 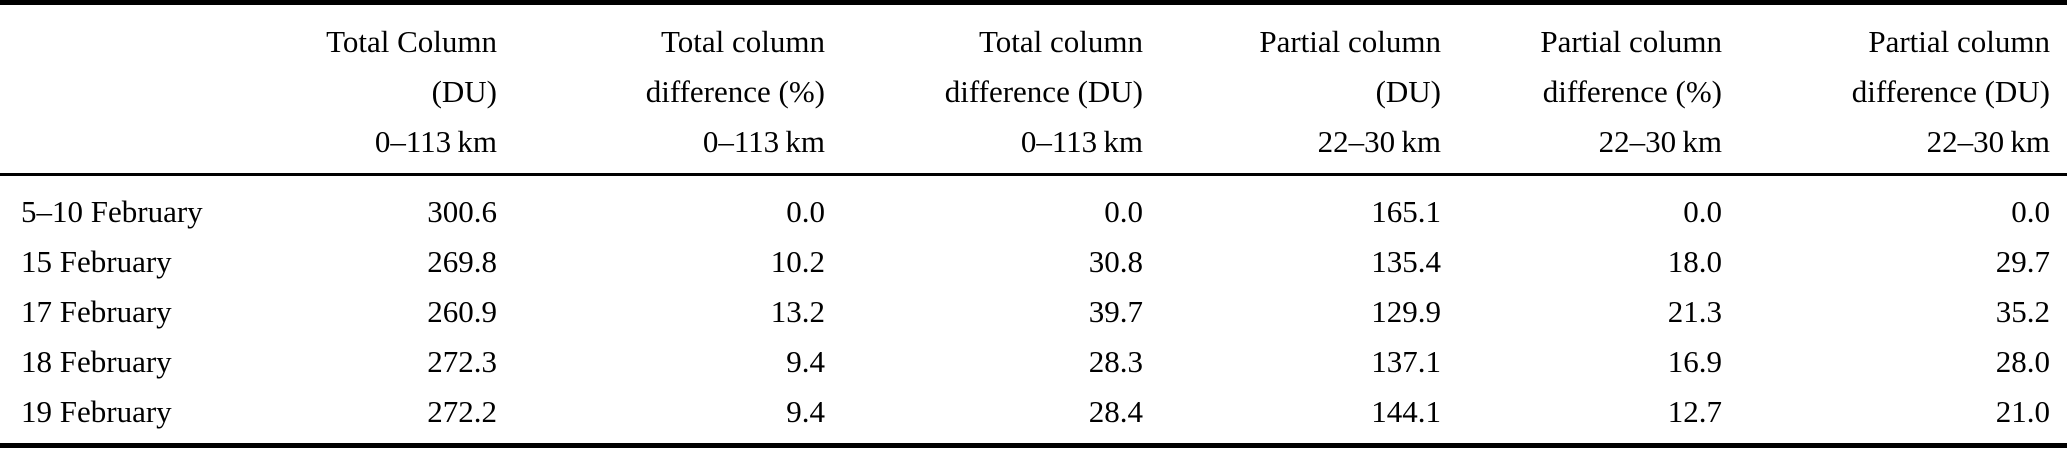 What do you see at coordinates (96, 261) in the screenshot?
I see `row-label: 15 February` at bounding box center [96, 261].